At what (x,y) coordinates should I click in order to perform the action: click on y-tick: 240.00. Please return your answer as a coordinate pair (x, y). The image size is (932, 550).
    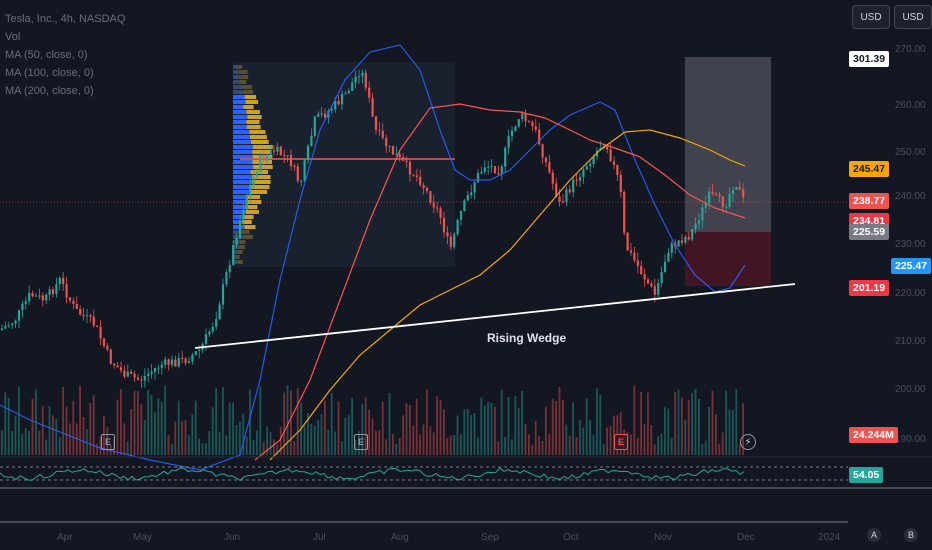
    Looking at the image, I should click on (910, 196).